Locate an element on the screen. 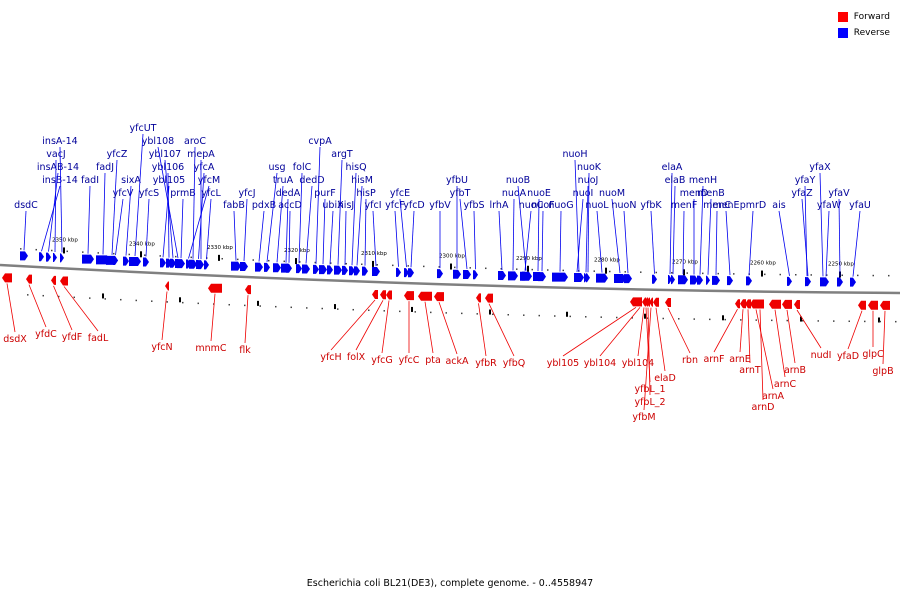 The height and width of the screenshot is (600, 900). reverse-gene-label: yfcV is located at coordinates (123, 193).